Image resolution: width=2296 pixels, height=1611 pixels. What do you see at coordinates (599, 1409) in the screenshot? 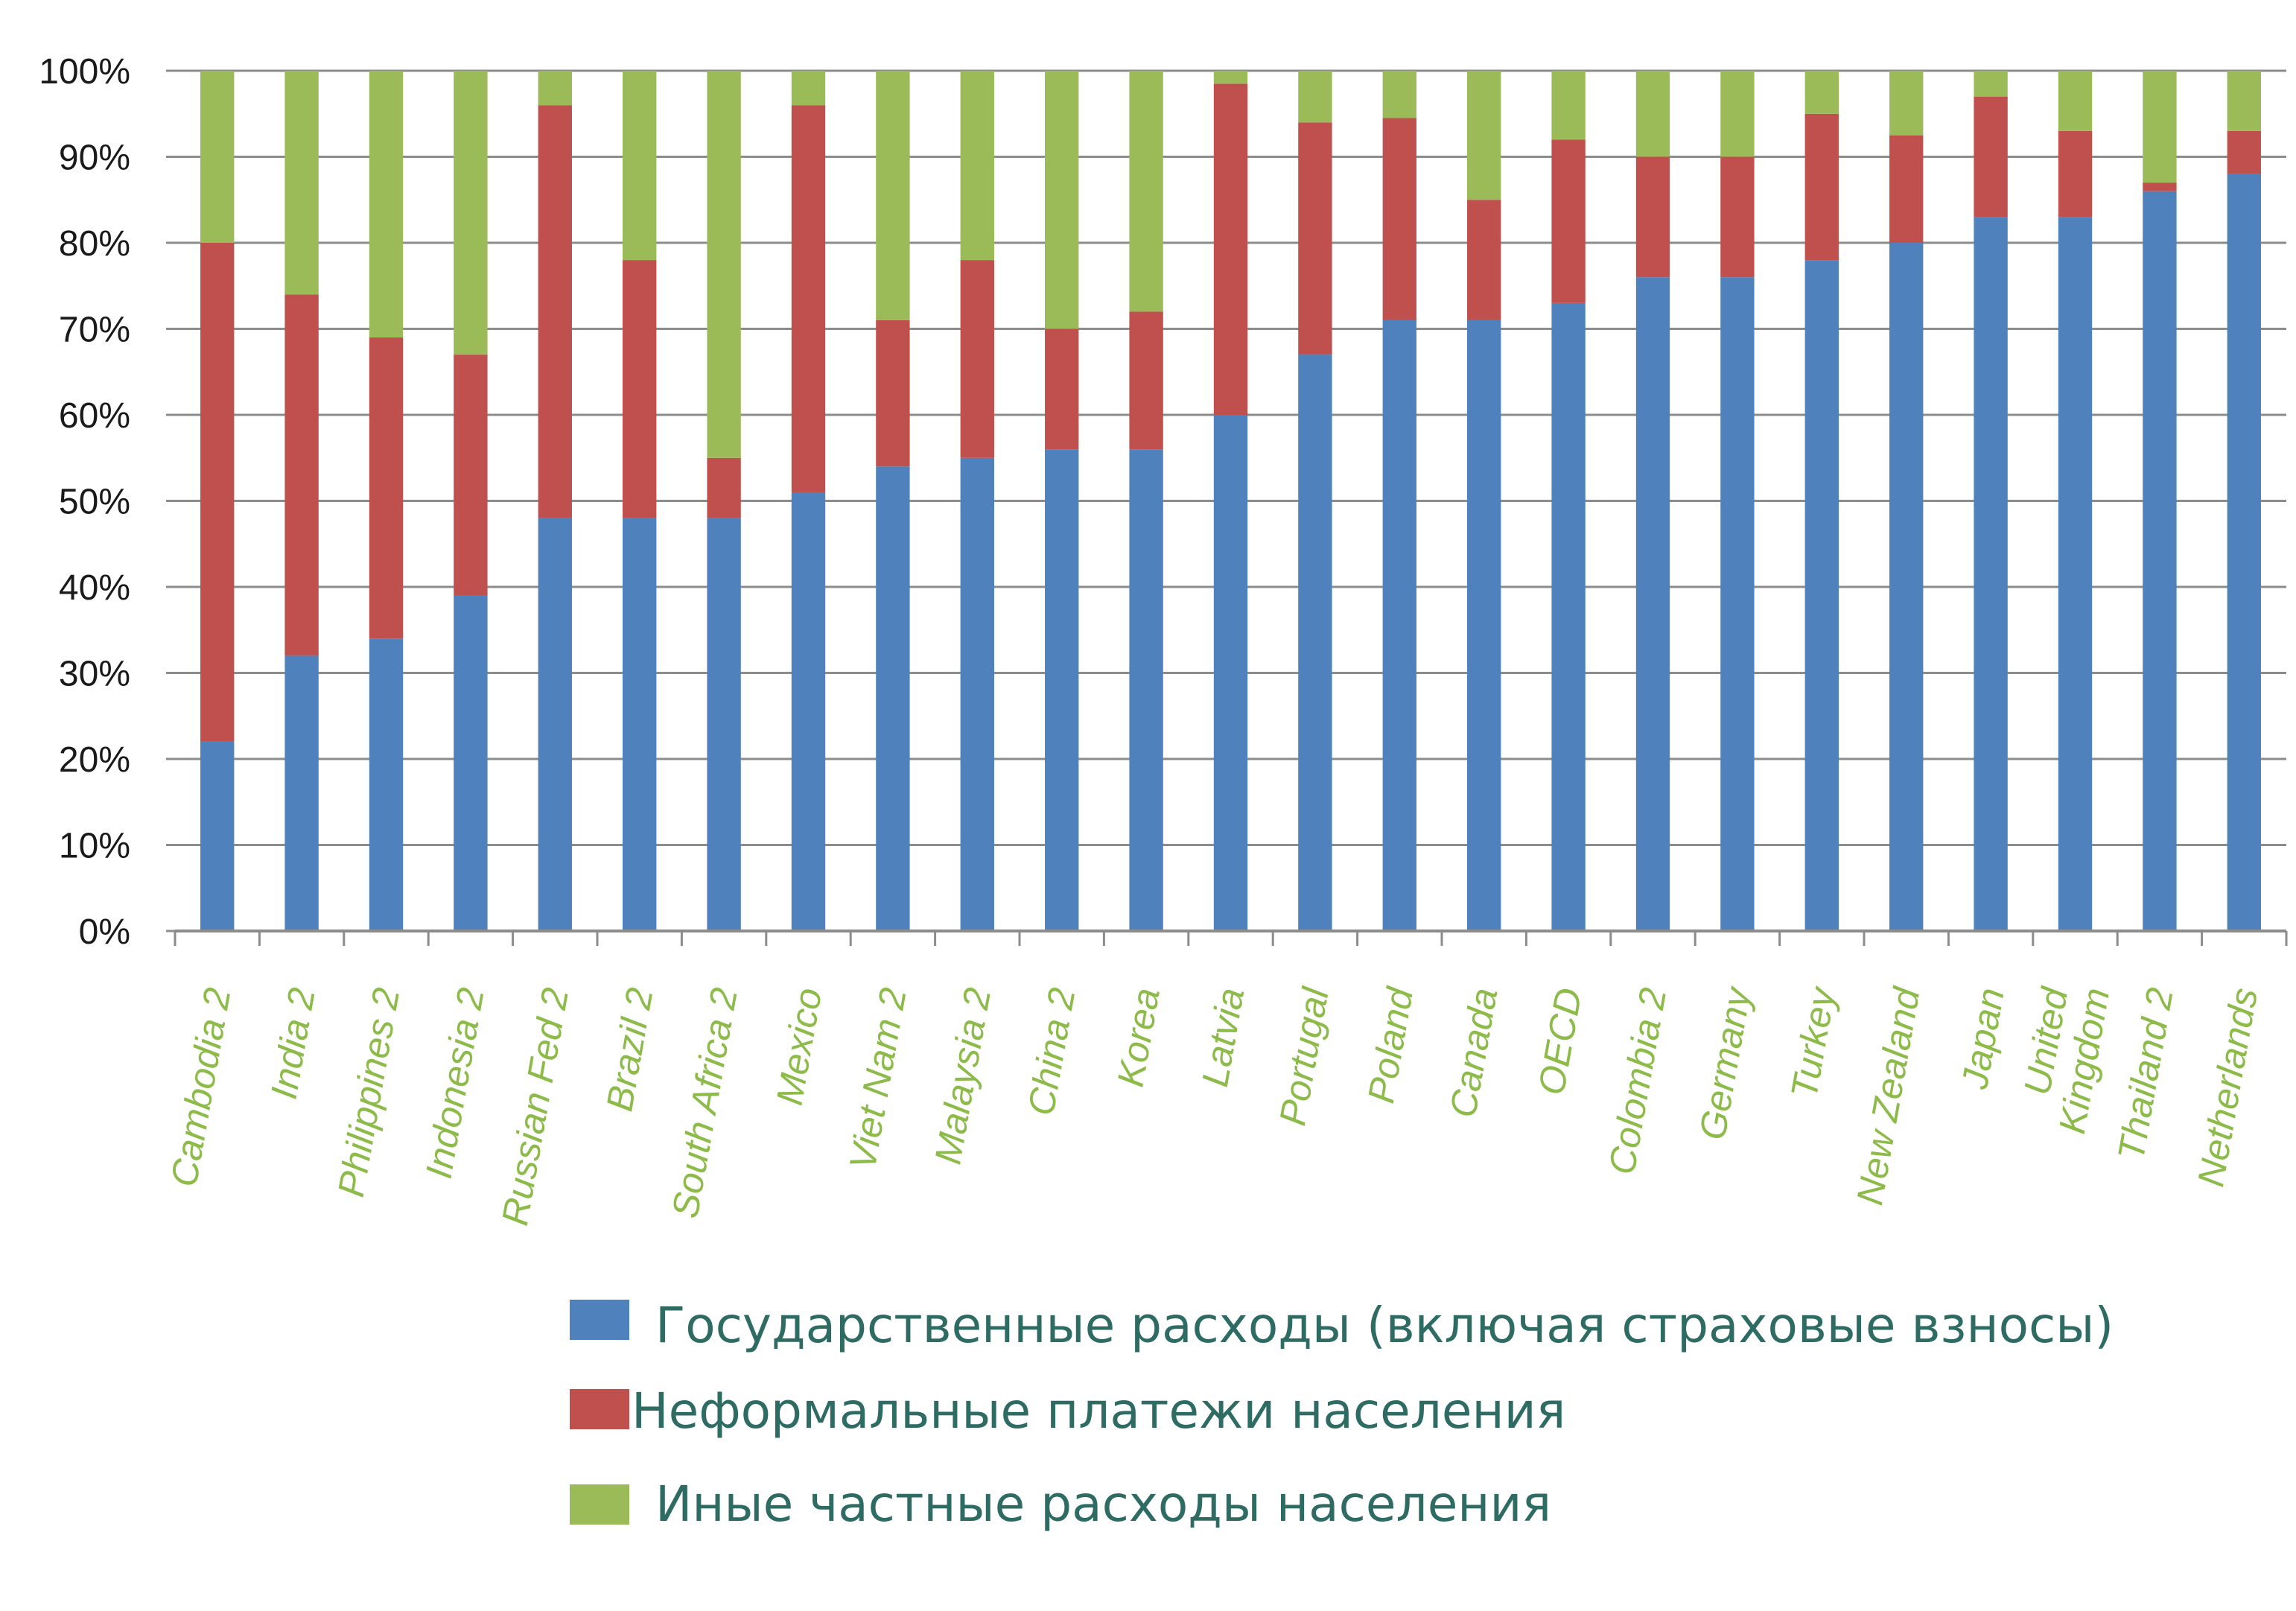
I see `legend-swatch-informal` at bounding box center [599, 1409].